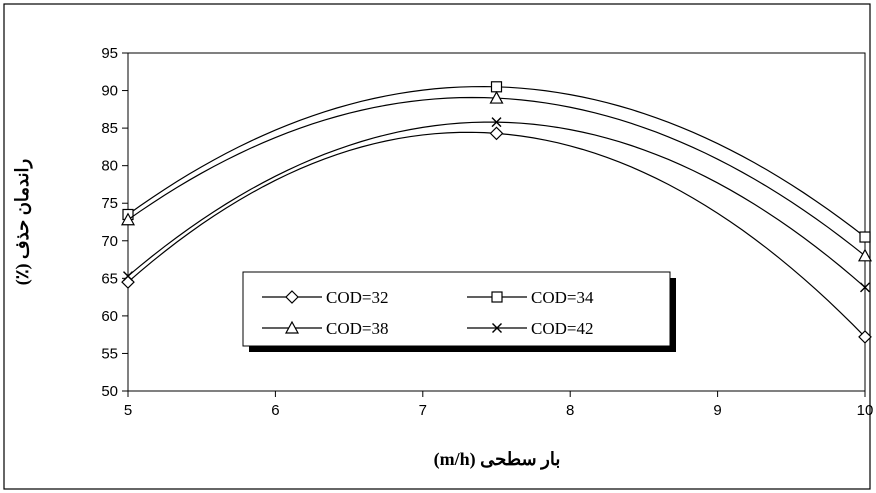 The height and width of the screenshot is (493, 876). I want to click on legend-item: COD=38, so click(325, 328).